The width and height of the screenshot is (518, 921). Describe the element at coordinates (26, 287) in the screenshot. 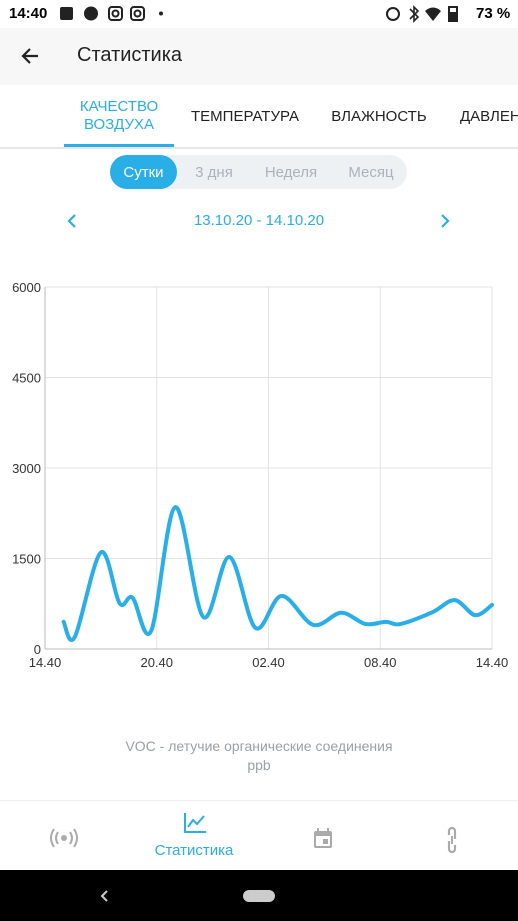

I see `y-tick-label: 6000` at that location.